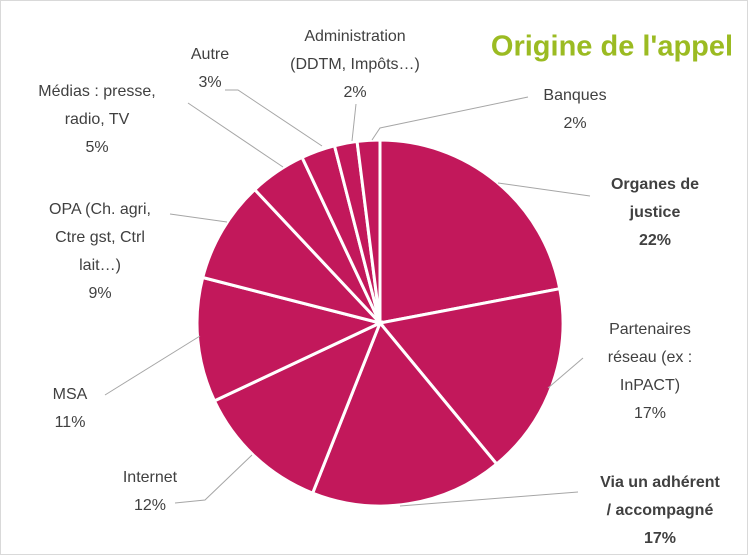 The height and width of the screenshot is (555, 748). I want to click on data-label: 12%, so click(150, 505).